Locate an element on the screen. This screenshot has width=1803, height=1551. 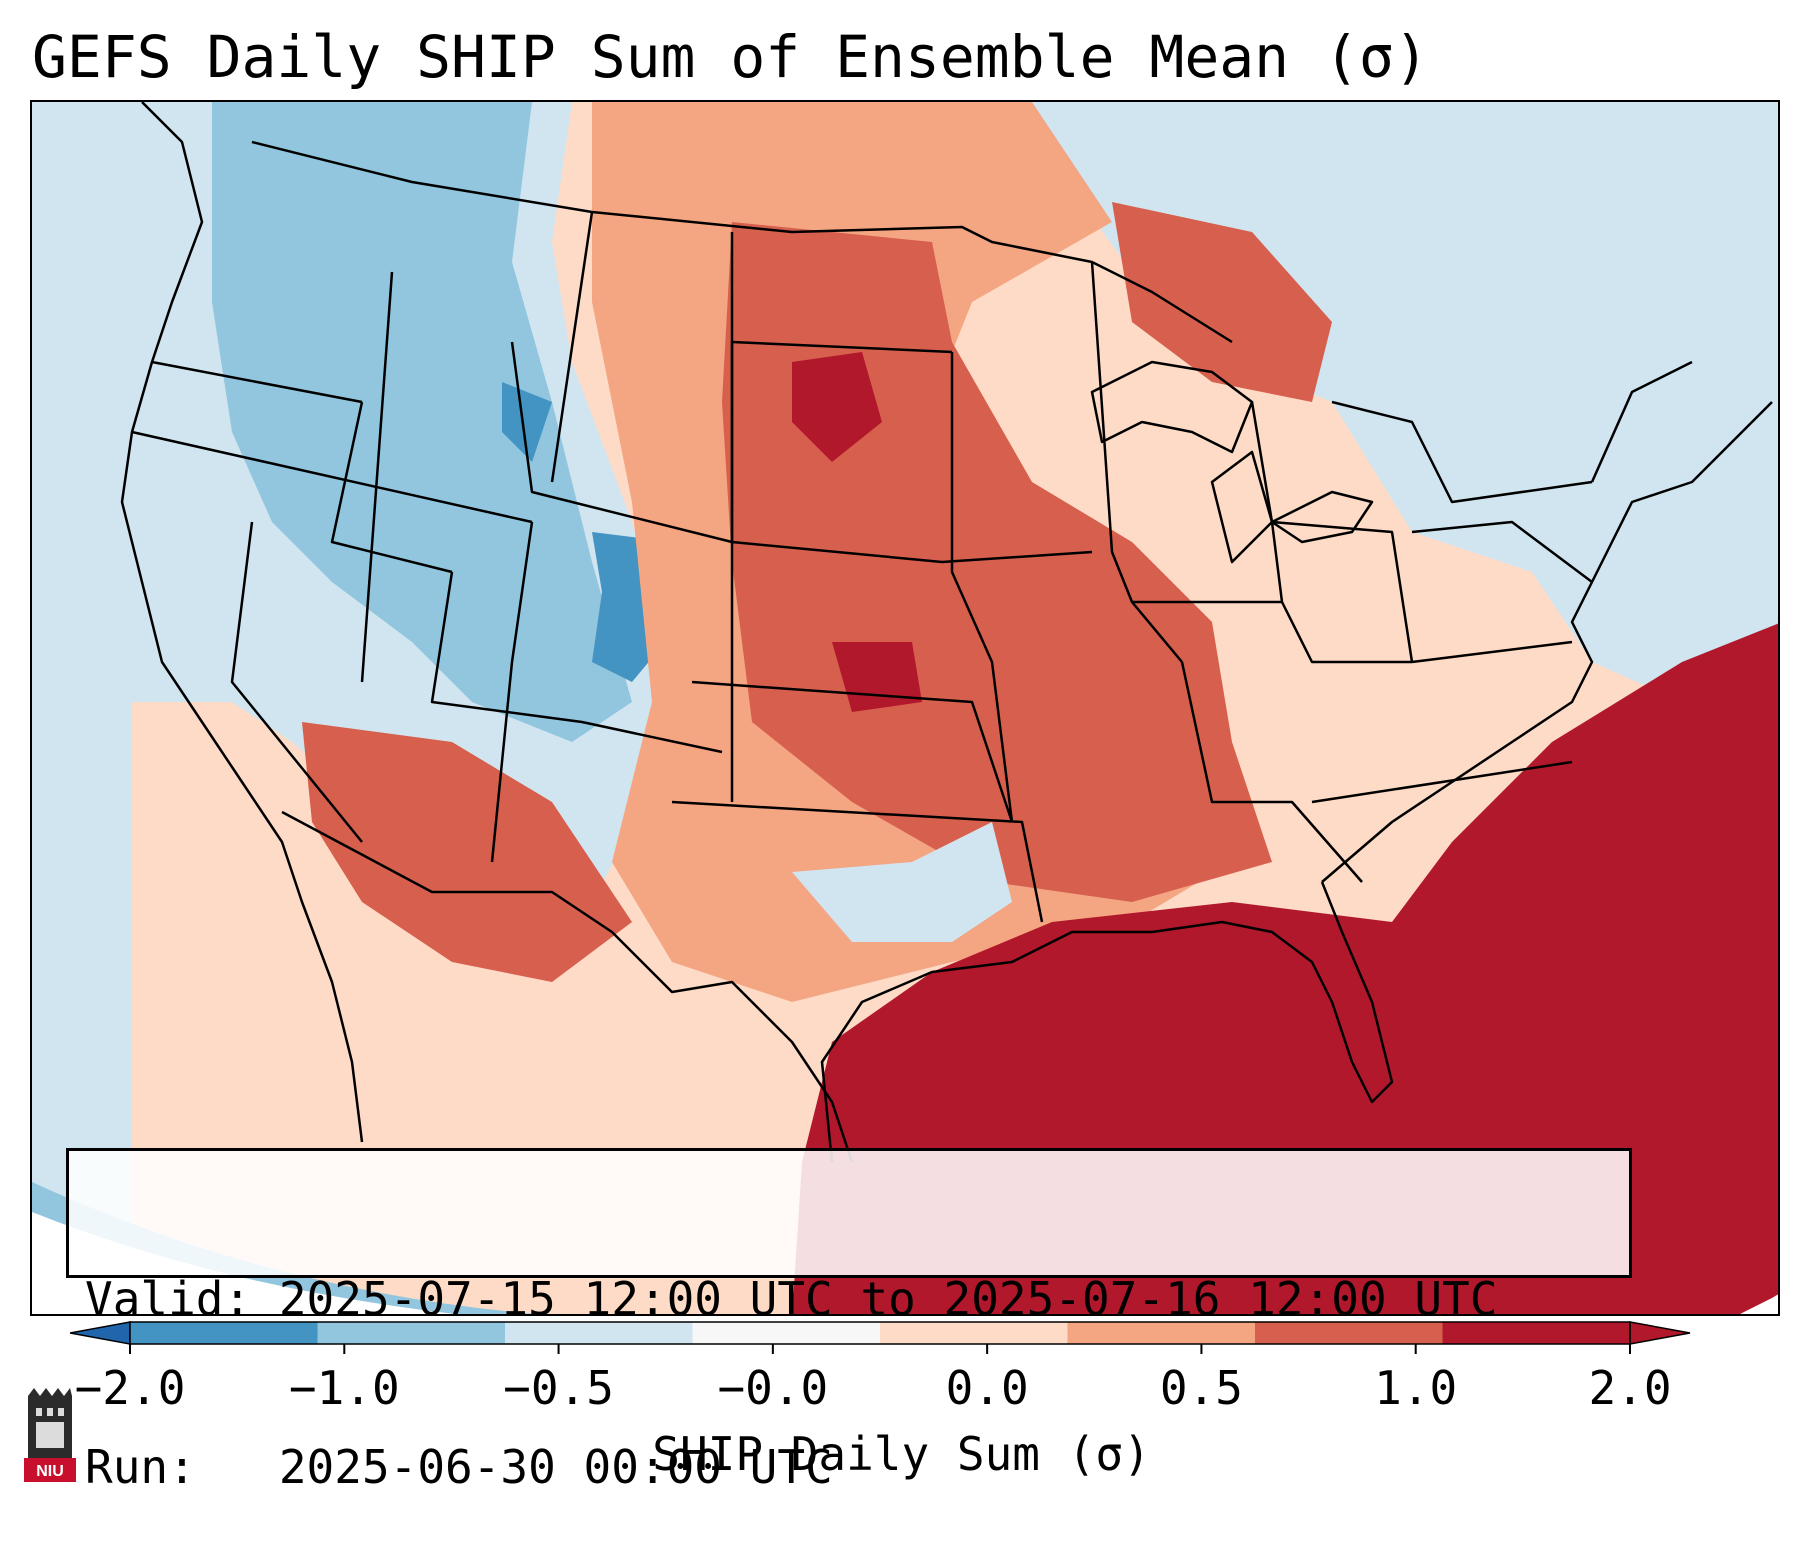
colorbar-tick-label: 0.0 is located at coordinates (987, 1388).